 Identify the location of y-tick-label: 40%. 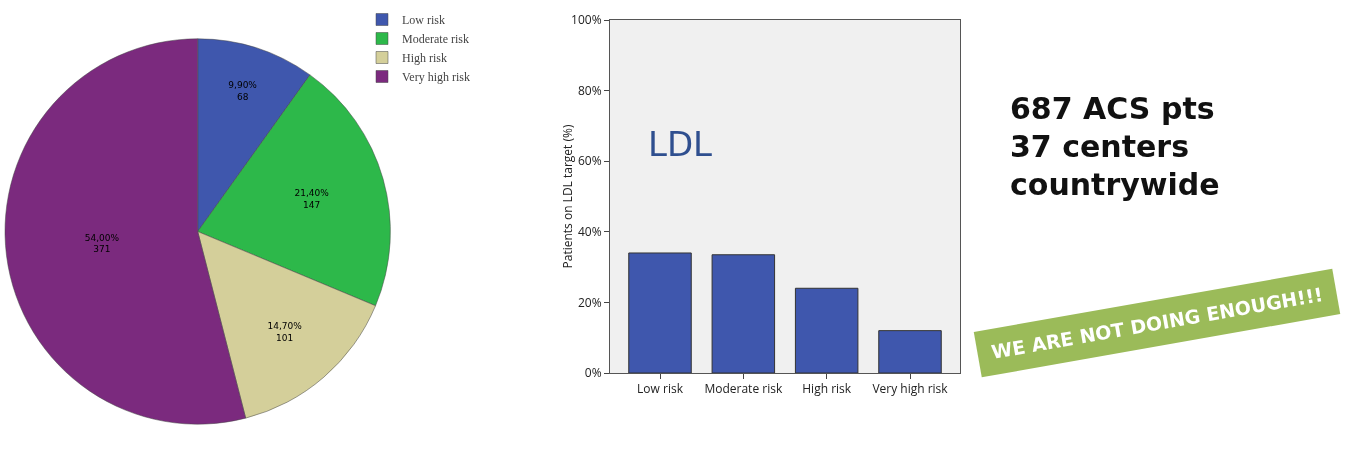
(589, 231).